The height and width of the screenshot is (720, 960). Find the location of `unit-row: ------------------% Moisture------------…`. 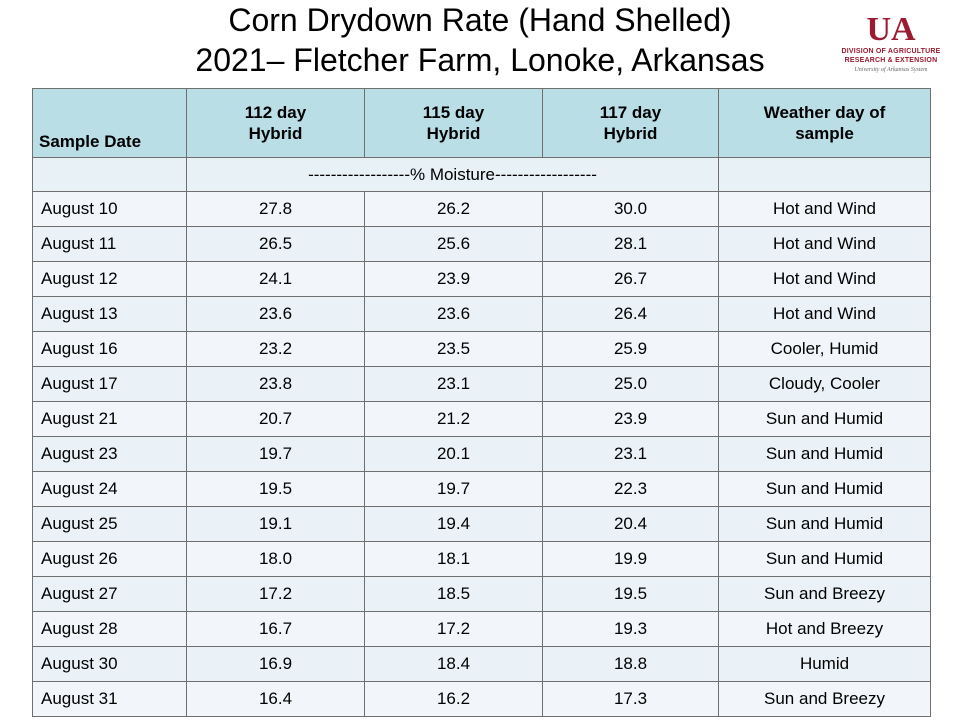

unit-row: ------------------% Moisture------------… is located at coordinates (481, 174).